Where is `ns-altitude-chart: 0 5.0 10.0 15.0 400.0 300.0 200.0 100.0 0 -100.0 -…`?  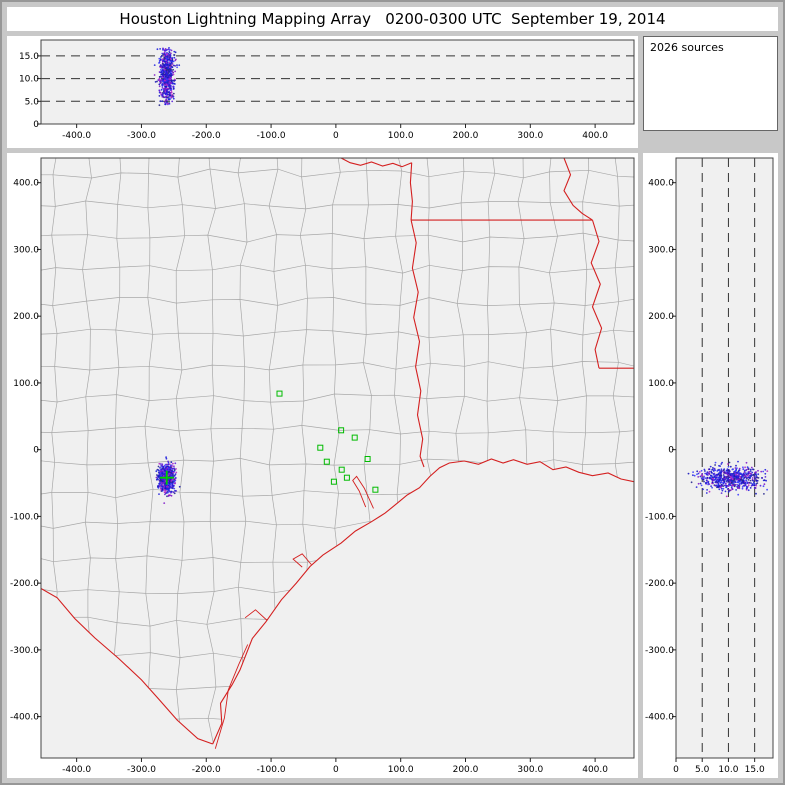 ns-altitude-chart: 0 5.0 10.0 15.0 400.0 300.0 200.0 100.0 0 -100.0 -… is located at coordinates (710, 465).